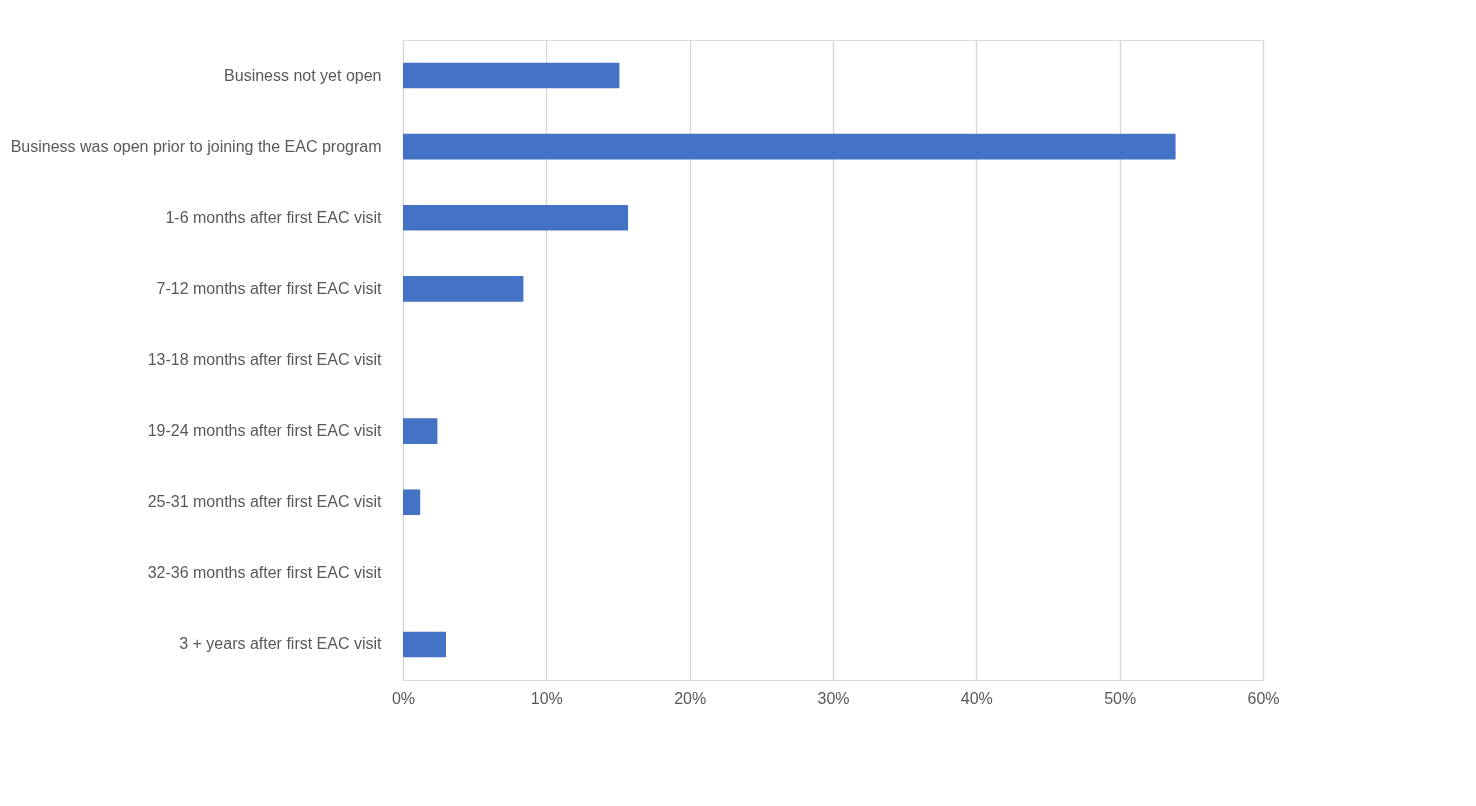  Describe the element at coordinates (546, 698) in the screenshot. I see `x-tick-label: 10%` at that location.